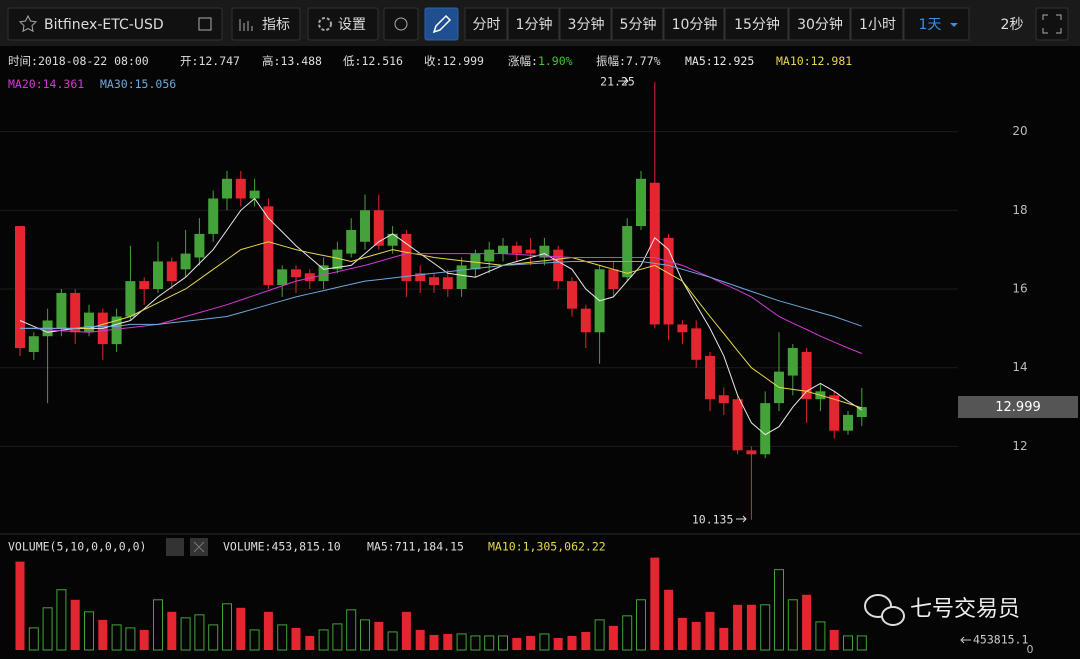 Image resolution: width=1080 pixels, height=659 pixels. Describe the element at coordinates (965, 609) in the screenshot. I see `watermark: 七号交易员` at that location.